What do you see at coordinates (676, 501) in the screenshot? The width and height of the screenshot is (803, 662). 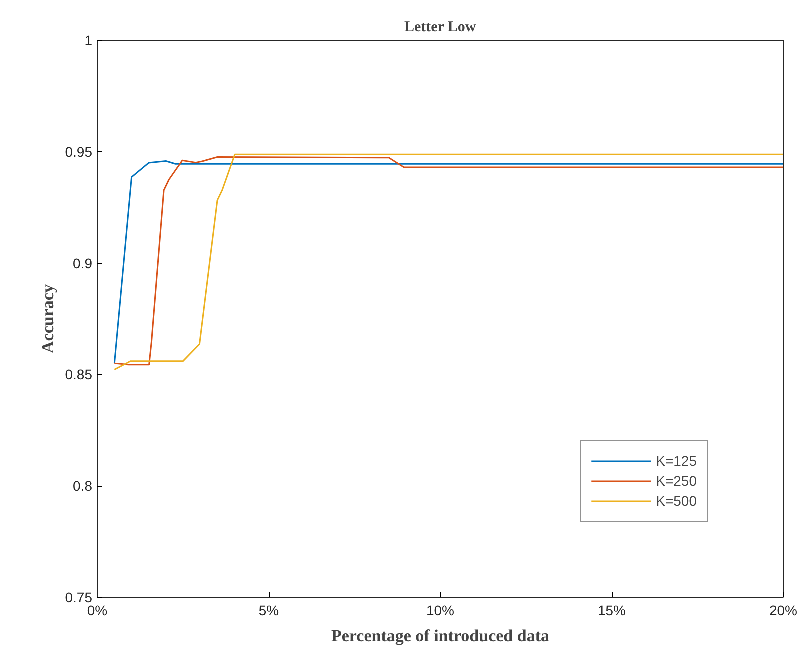 I see `legend-label: K=500` at bounding box center [676, 501].